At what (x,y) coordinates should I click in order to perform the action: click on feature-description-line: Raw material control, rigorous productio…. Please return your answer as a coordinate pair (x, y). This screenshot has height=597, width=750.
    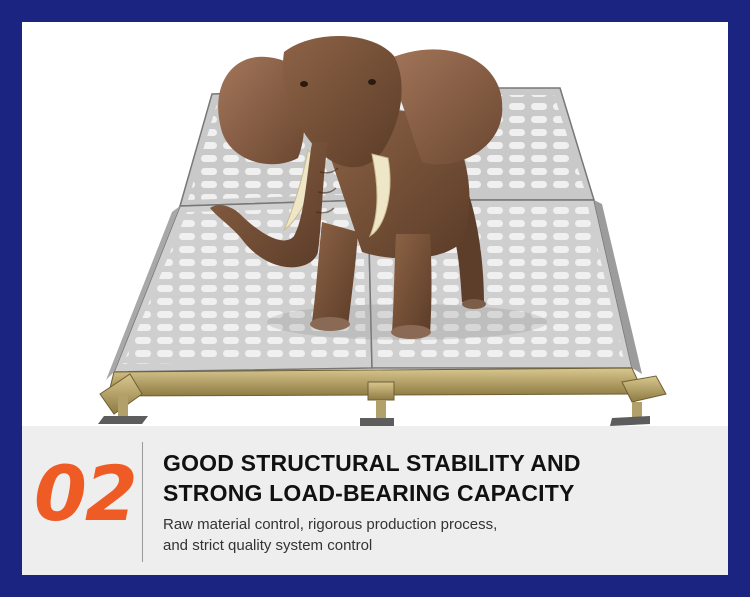
    Looking at the image, I should click on (330, 524).